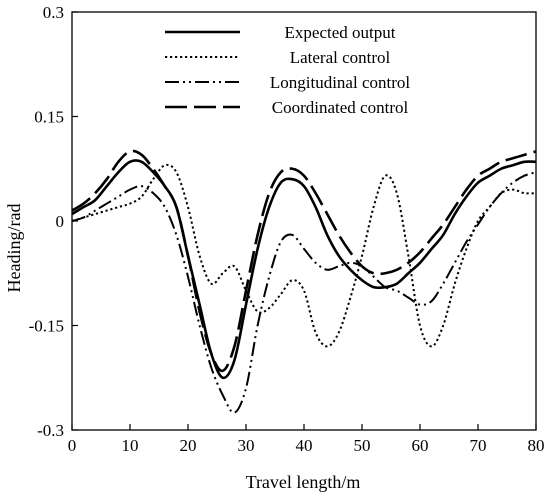 The height and width of the screenshot is (502, 550). I want to click on x-tick-label: 70, so click(478, 445).